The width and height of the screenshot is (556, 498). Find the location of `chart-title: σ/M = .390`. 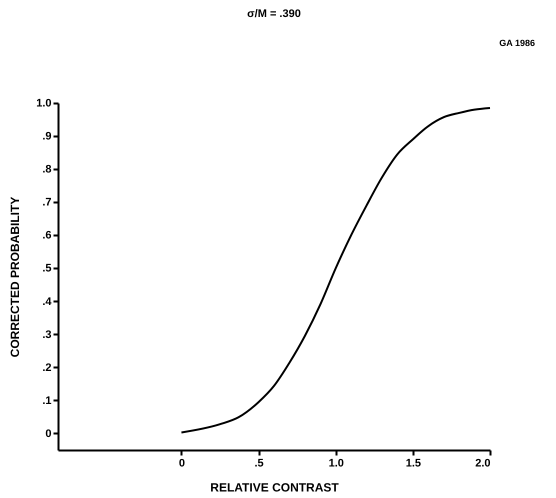

chart-title: σ/M = .390 is located at coordinates (274, 14).